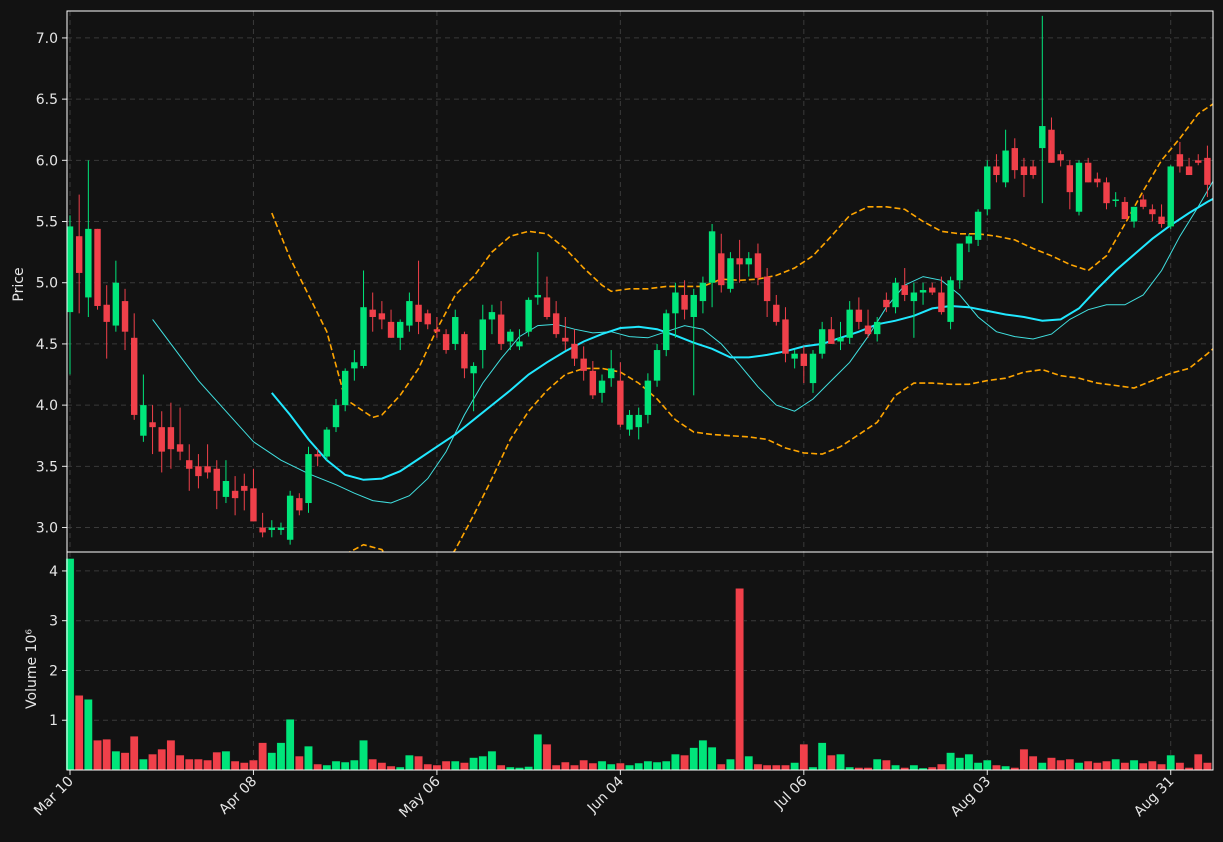 The height and width of the screenshot is (842, 1223). I want to click on volume-tick-label: 2, so click(53, 671).